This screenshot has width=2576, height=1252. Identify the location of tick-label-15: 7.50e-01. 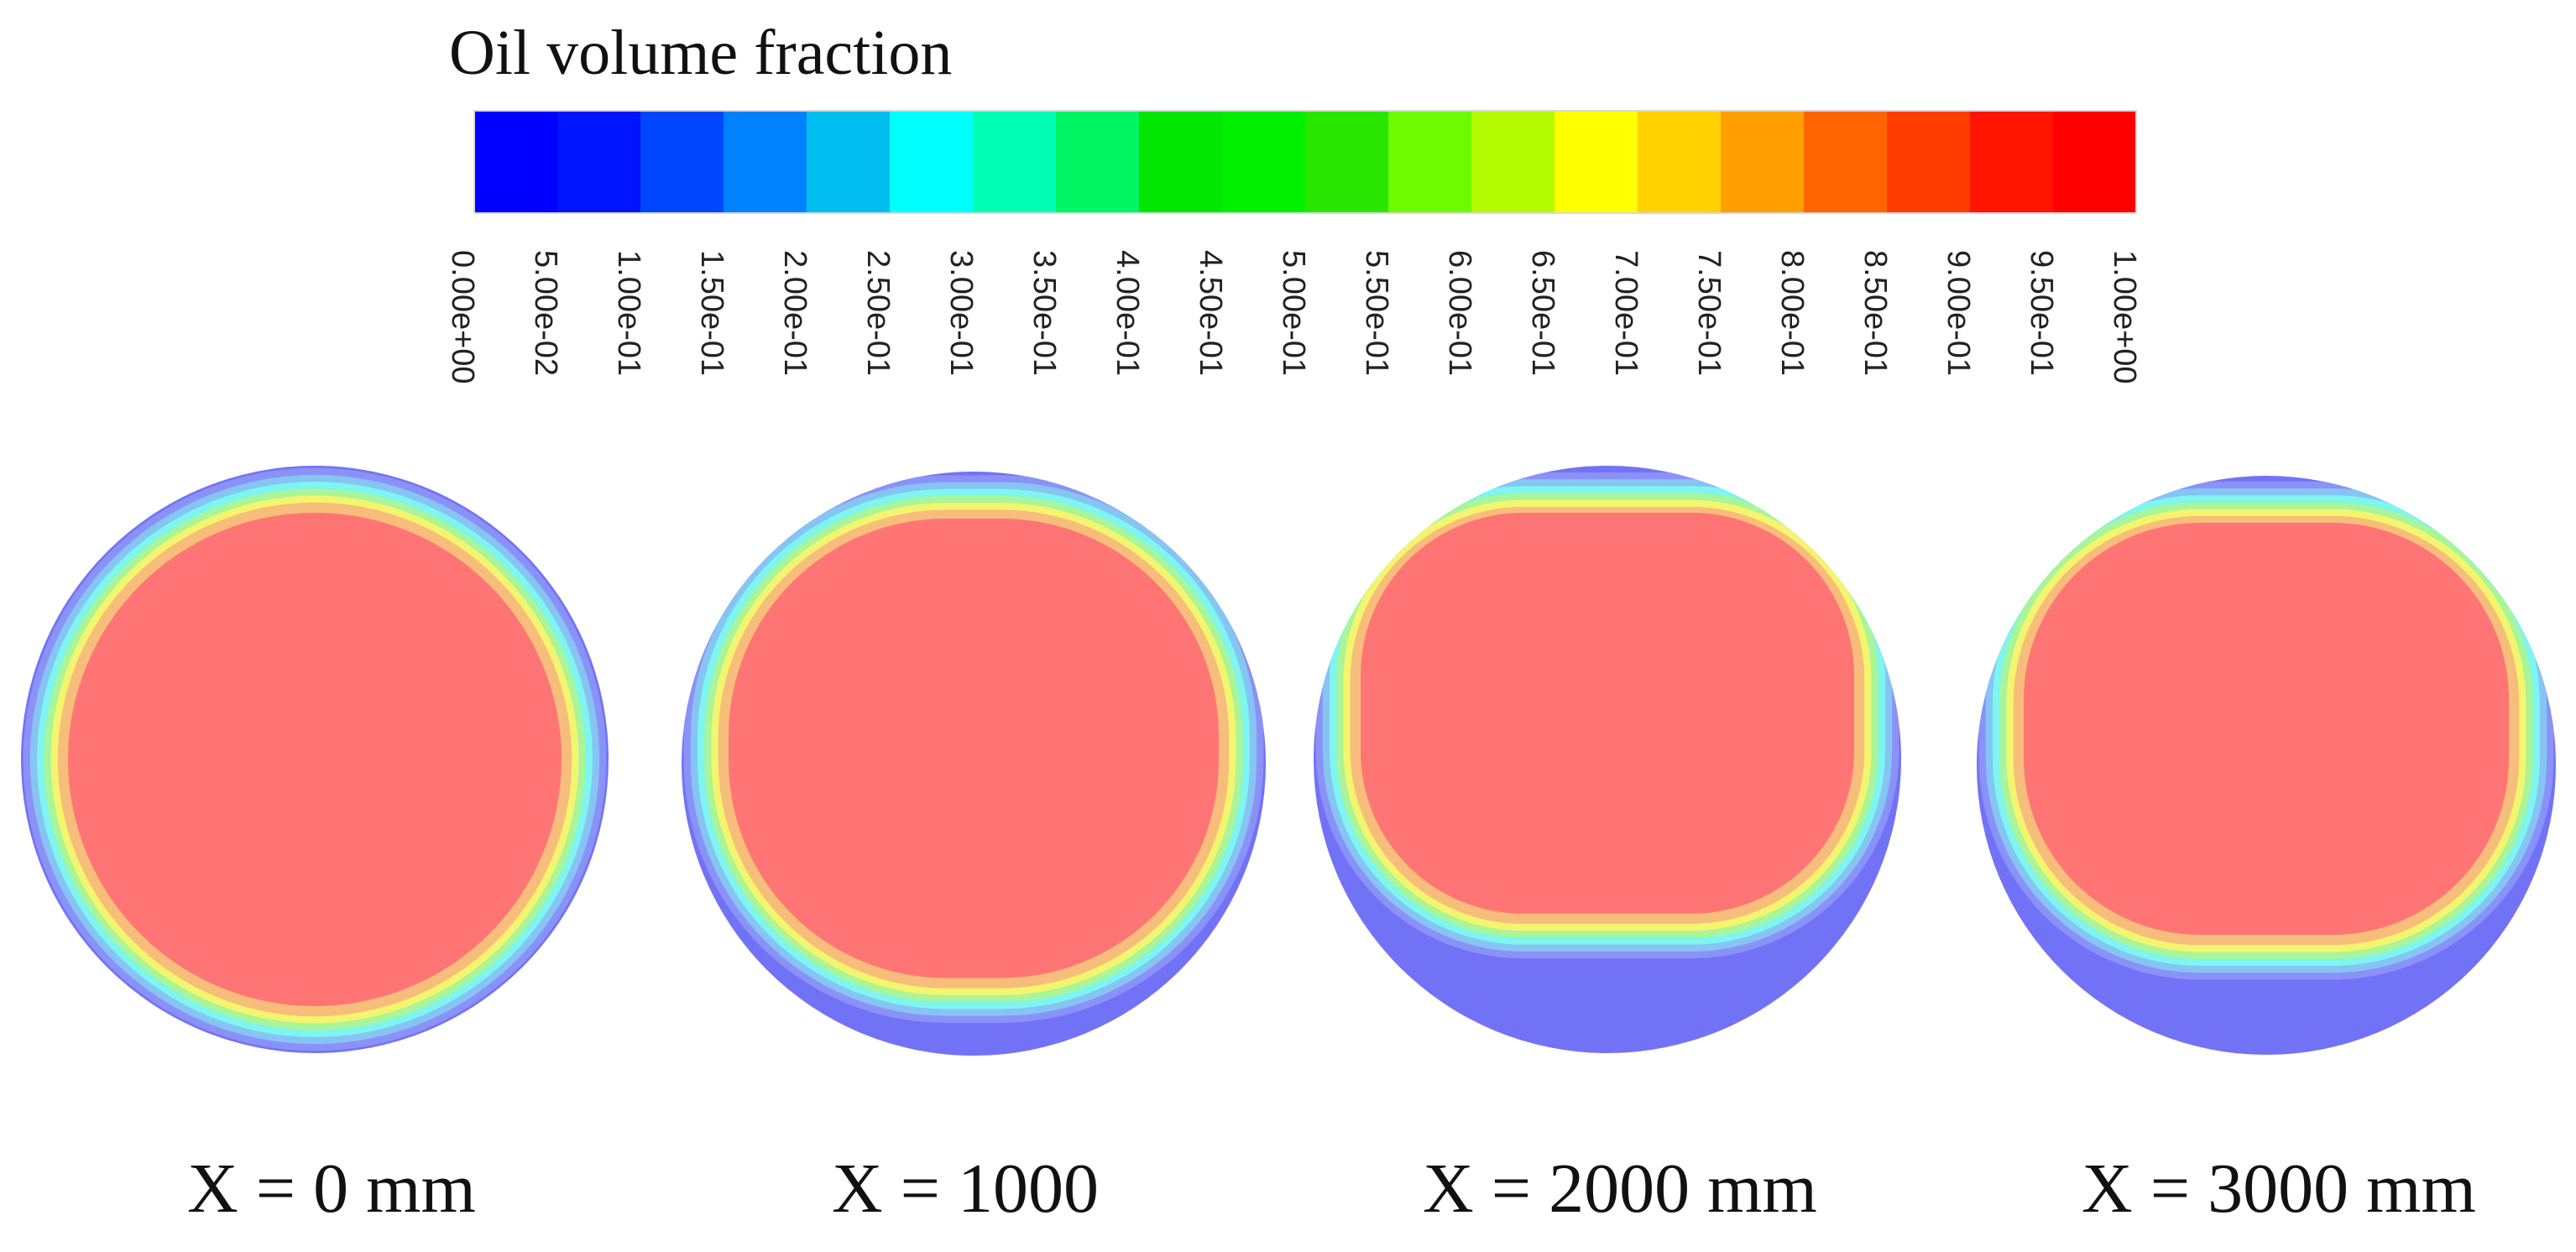
(1709, 313).